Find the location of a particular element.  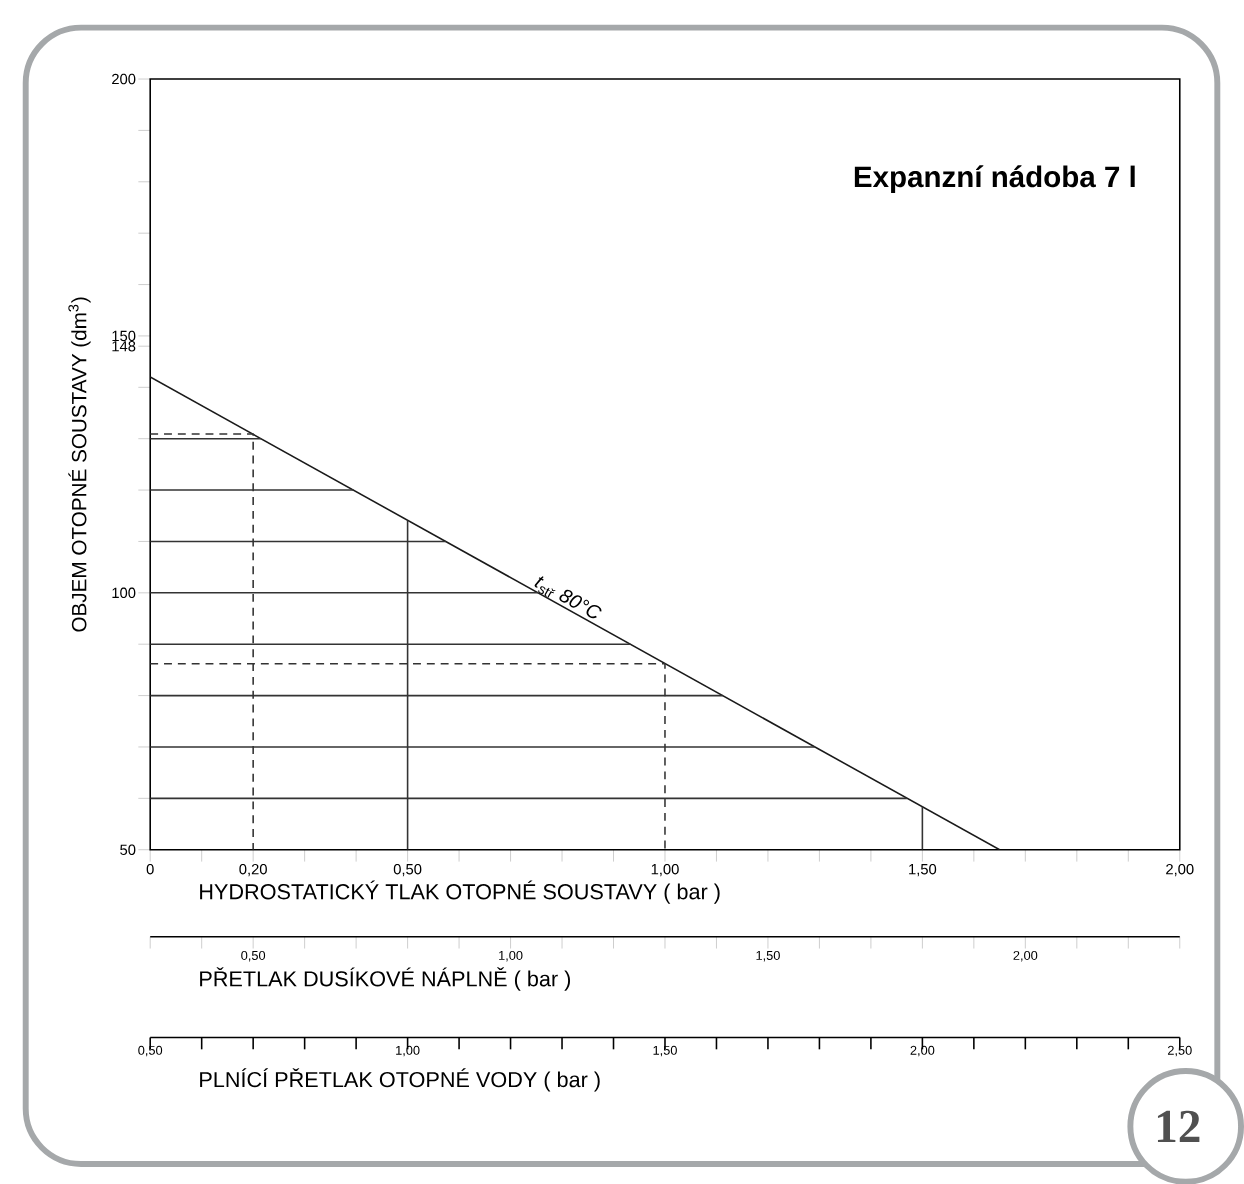

text: Expanzní nádoba 7 l is located at coordinates (994, 179).